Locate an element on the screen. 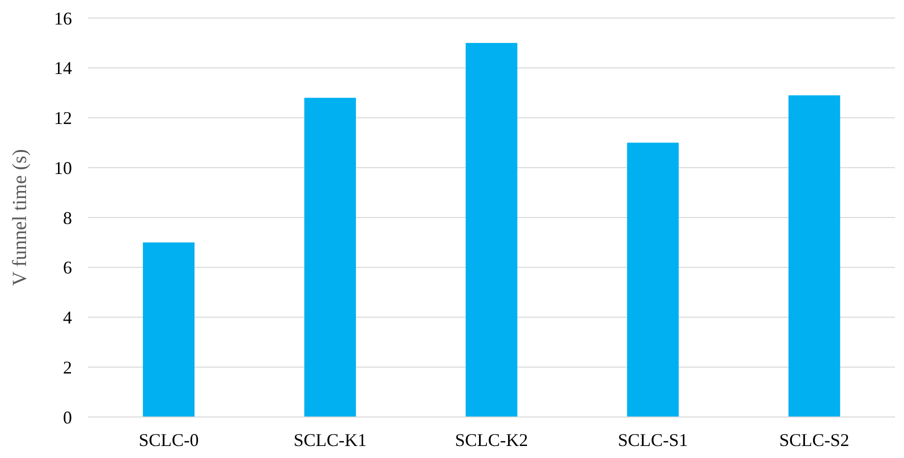  y-tick-label: 8 is located at coordinates (67, 218).